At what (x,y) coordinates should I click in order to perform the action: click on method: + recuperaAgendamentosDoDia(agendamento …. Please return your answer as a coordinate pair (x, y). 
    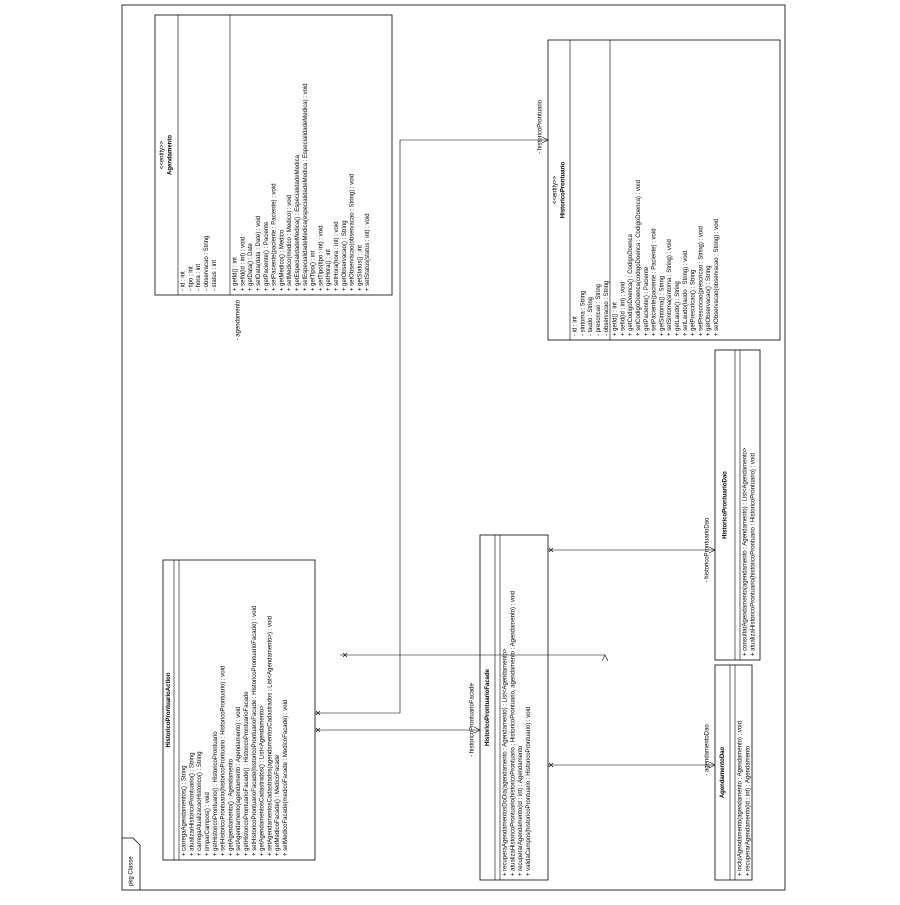
    Looking at the image, I should click on (506, 762).